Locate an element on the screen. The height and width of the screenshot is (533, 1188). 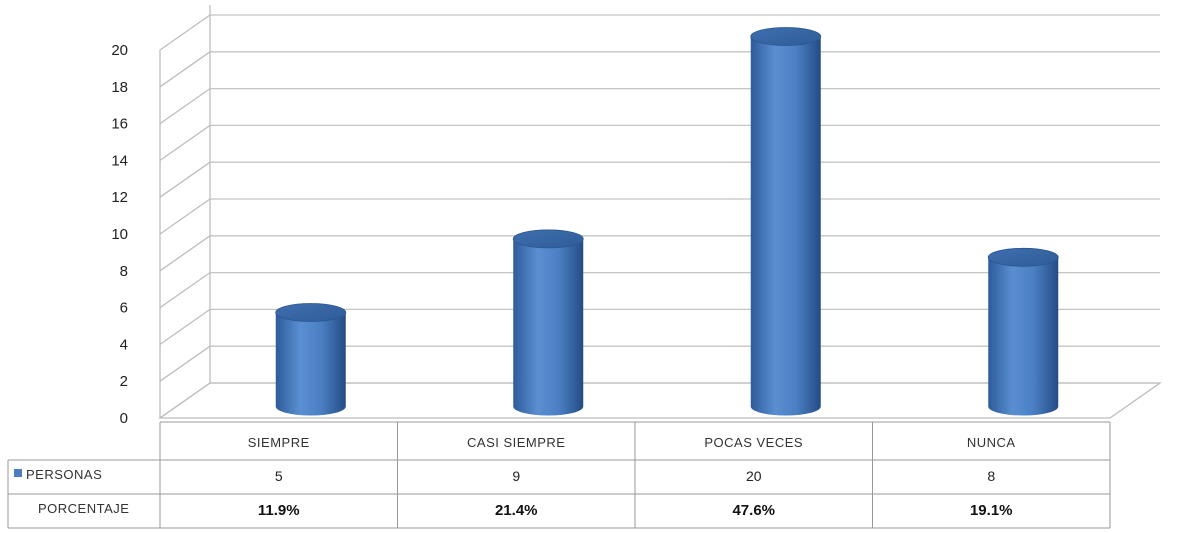
data-label: 47.6% is located at coordinates (753, 510).